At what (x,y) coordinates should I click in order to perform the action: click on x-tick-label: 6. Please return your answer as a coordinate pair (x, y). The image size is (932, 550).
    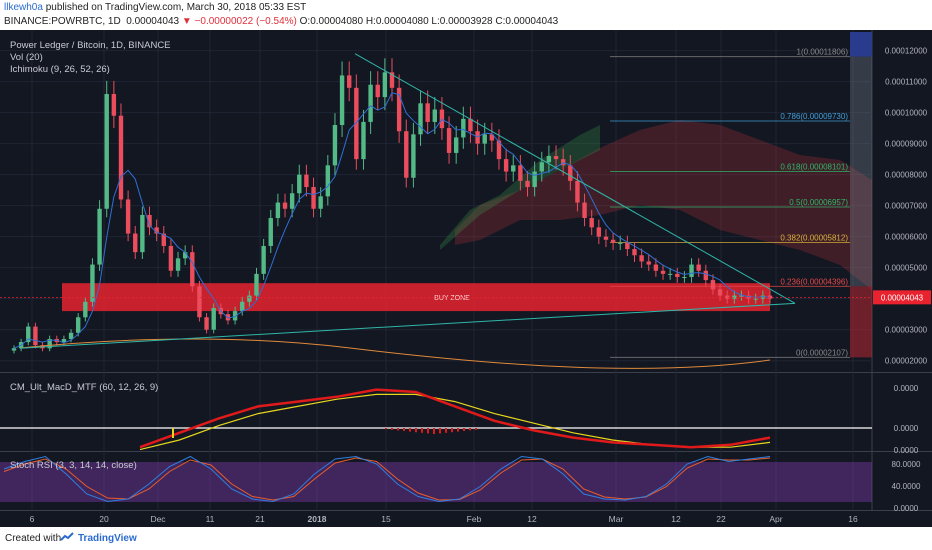
    Looking at the image, I should click on (32, 519).